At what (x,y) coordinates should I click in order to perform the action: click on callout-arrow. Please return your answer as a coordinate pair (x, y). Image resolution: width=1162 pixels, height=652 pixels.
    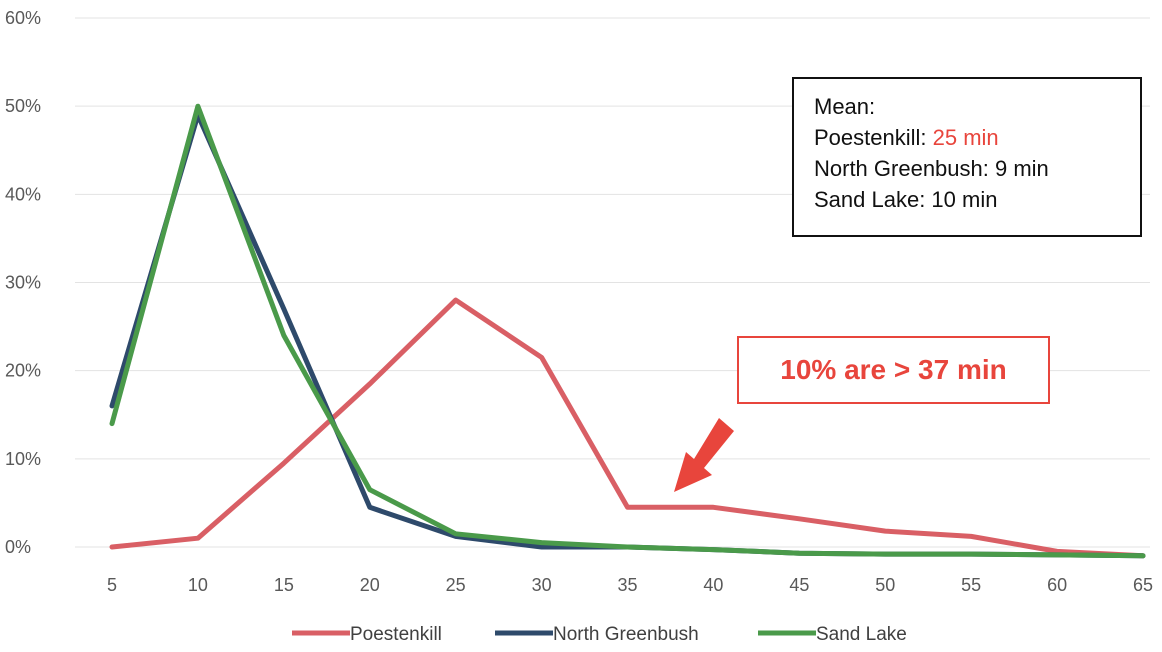
    Looking at the image, I should click on (704, 455).